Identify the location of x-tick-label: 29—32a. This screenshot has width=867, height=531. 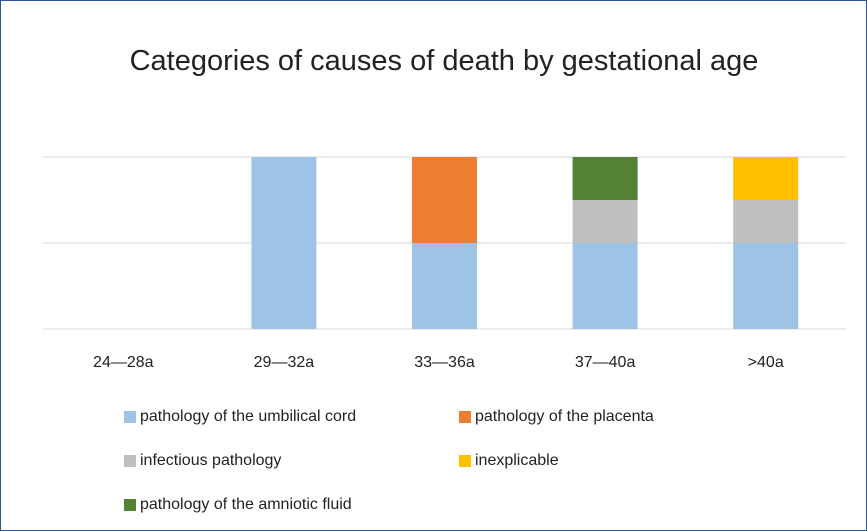
(284, 362).